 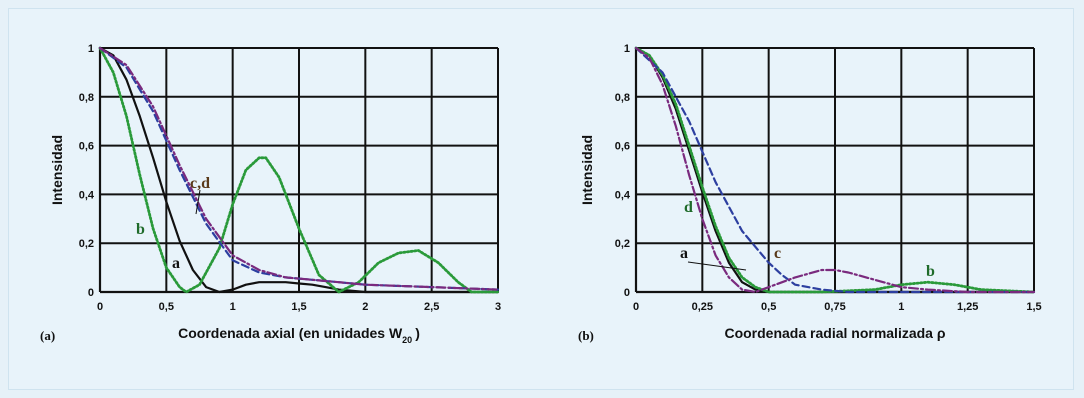 I want to click on curve-label-d: d, so click(x=688, y=207).